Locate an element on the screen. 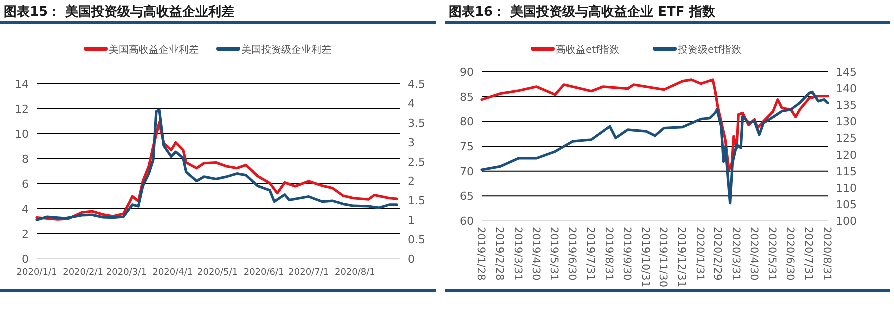 Image resolution: width=894 pixels, height=319 pixels. y2-tick-label: 110 is located at coordinates (846, 188).